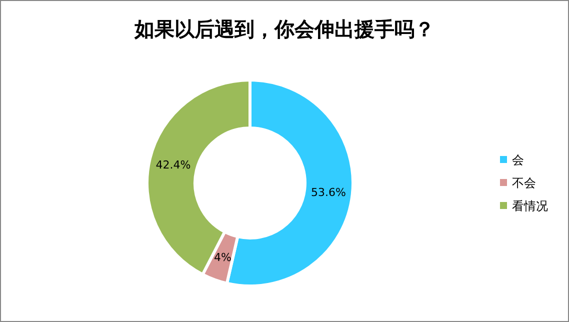  What do you see at coordinates (530, 206) in the screenshot?
I see `legend-label: 看情况` at bounding box center [530, 206].